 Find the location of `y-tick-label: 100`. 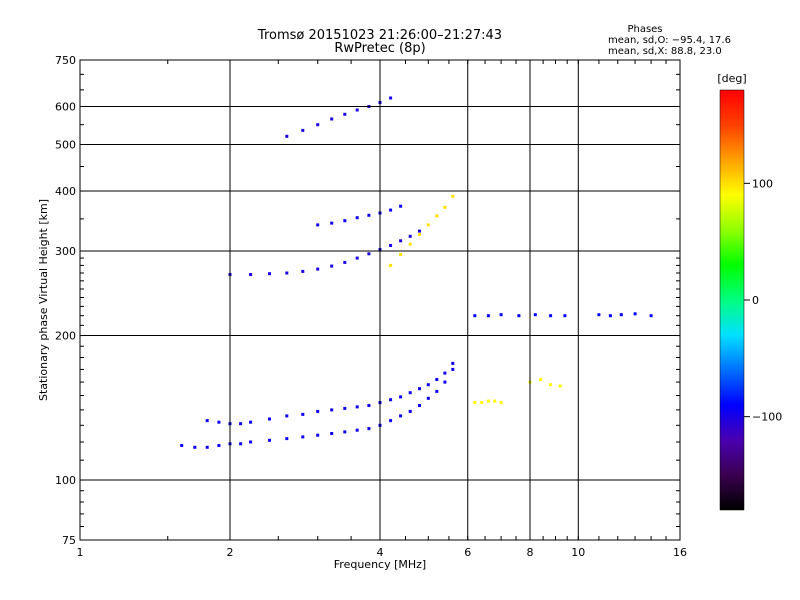

y-tick-label: 100 is located at coordinates (65, 480).